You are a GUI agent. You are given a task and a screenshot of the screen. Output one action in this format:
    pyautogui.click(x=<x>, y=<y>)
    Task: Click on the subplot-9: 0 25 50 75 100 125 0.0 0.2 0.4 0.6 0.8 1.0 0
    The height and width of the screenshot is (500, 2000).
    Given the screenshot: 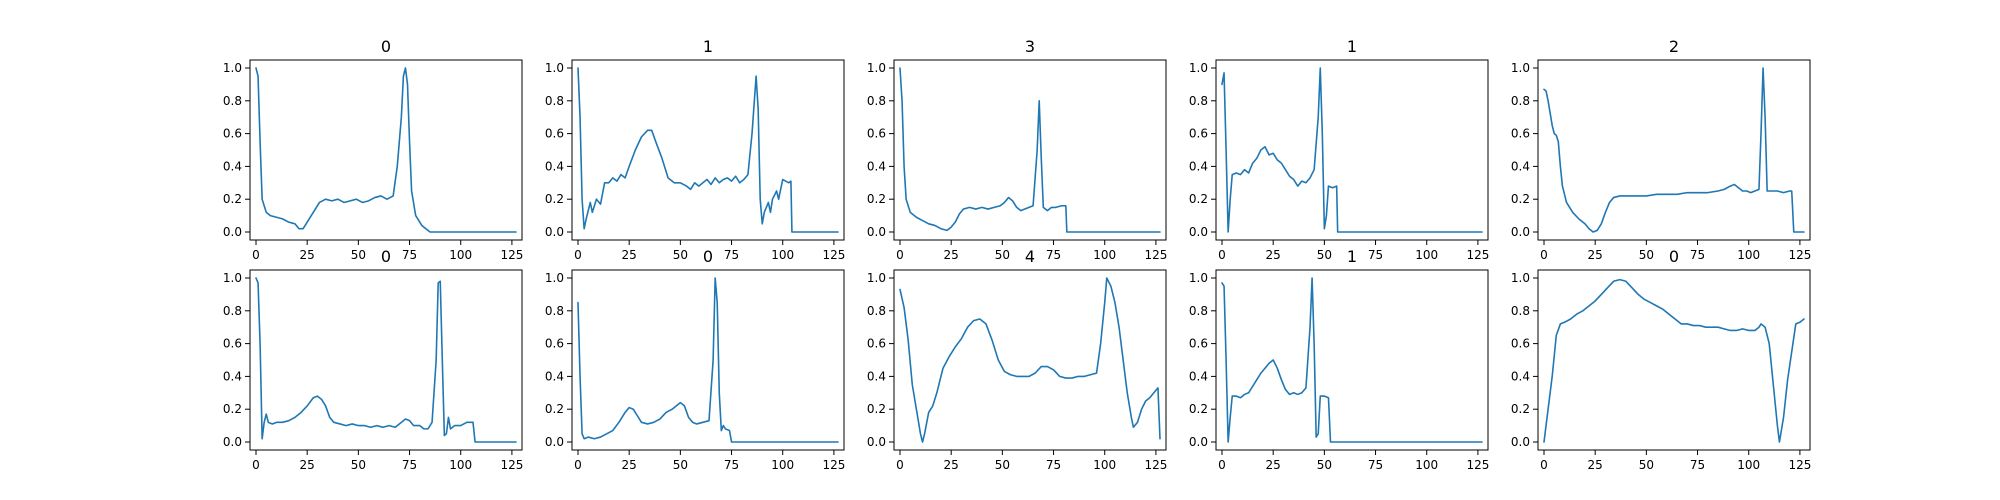 What is the action you would take?
    pyautogui.click(x=1661, y=359)
    